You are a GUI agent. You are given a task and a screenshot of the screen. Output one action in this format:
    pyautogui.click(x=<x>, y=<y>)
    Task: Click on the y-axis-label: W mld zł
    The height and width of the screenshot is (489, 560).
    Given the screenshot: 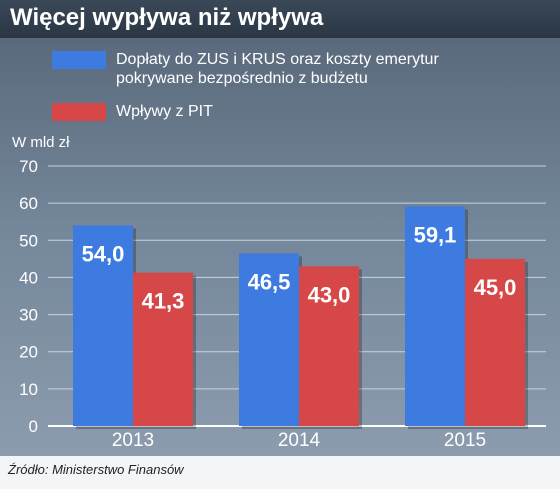 What is the action you would take?
    pyautogui.click(x=41, y=142)
    